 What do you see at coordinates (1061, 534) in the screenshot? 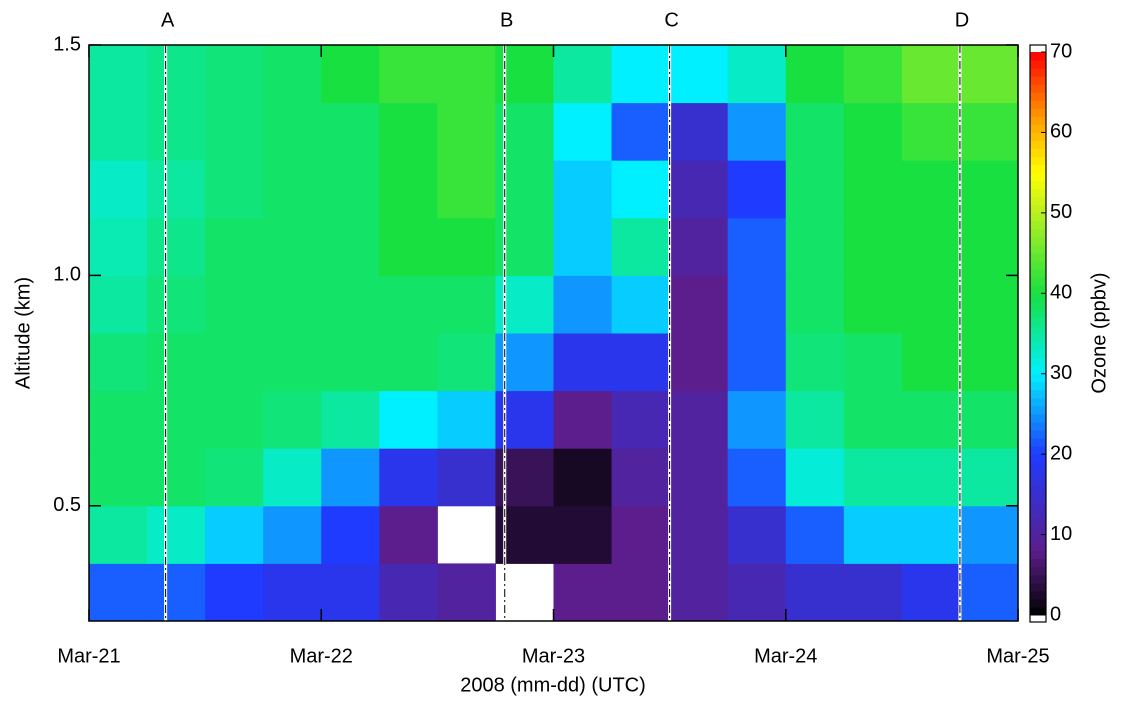
I see `colorbar-tick-label: 10` at bounding box center [1061, 534].